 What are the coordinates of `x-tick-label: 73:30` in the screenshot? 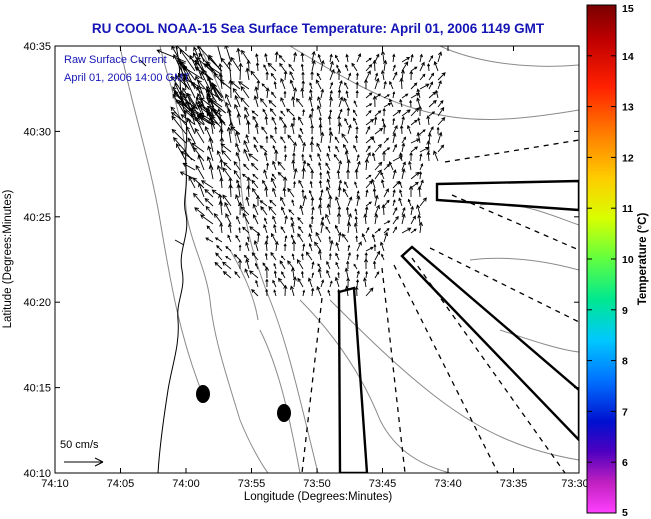 It's located at (575, 484).